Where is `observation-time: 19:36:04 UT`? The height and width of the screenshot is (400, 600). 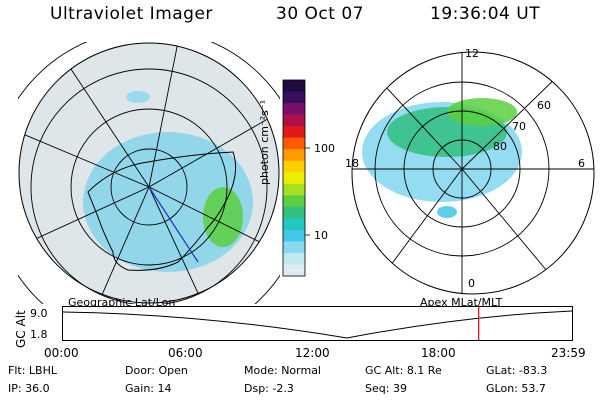
observation-time: 19:36:04 UT is located at coordinates (485, 14).